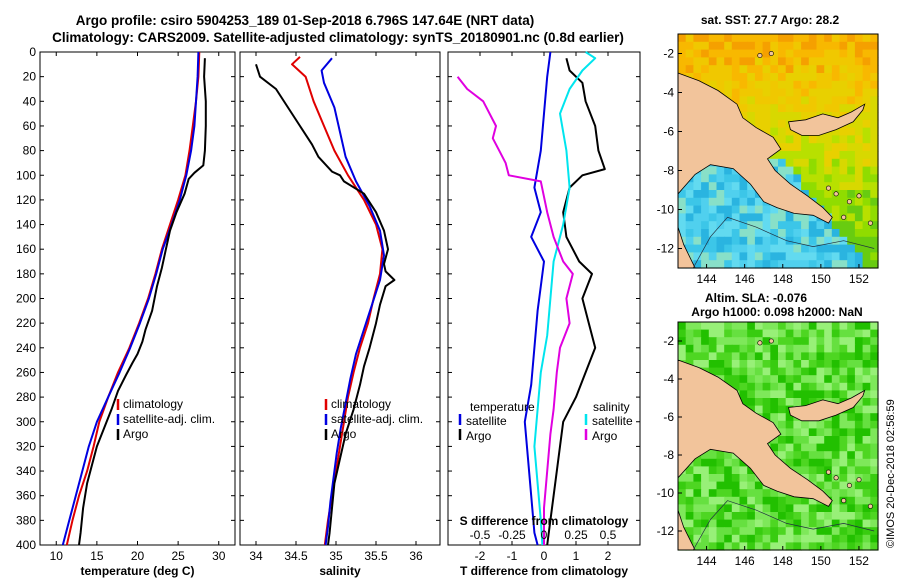  What do you see at coordinates (666, 493) in the screenshot?
I see `y-tick-label: -10` at bounding box center [666, 493].